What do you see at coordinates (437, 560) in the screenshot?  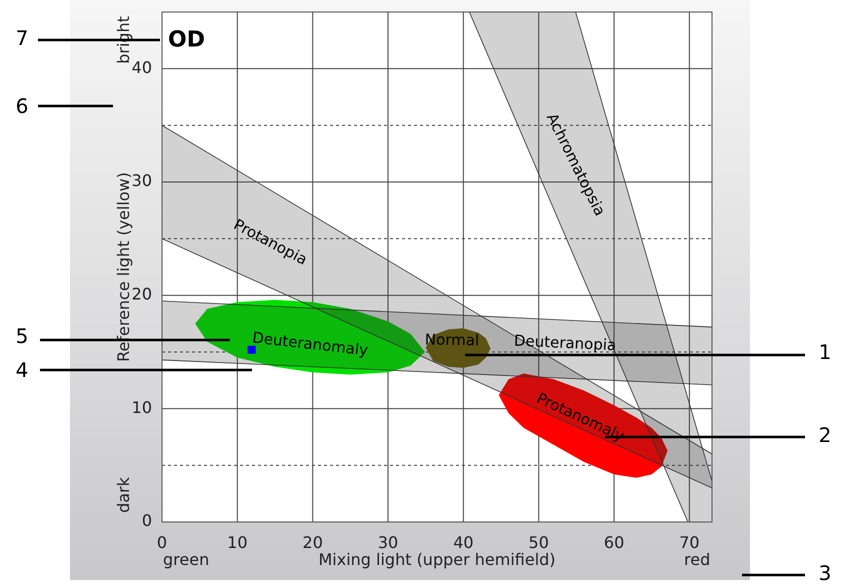 I see `x-axis-title: Mixing light (upper hemifield)` at bounding box center [437, 560].